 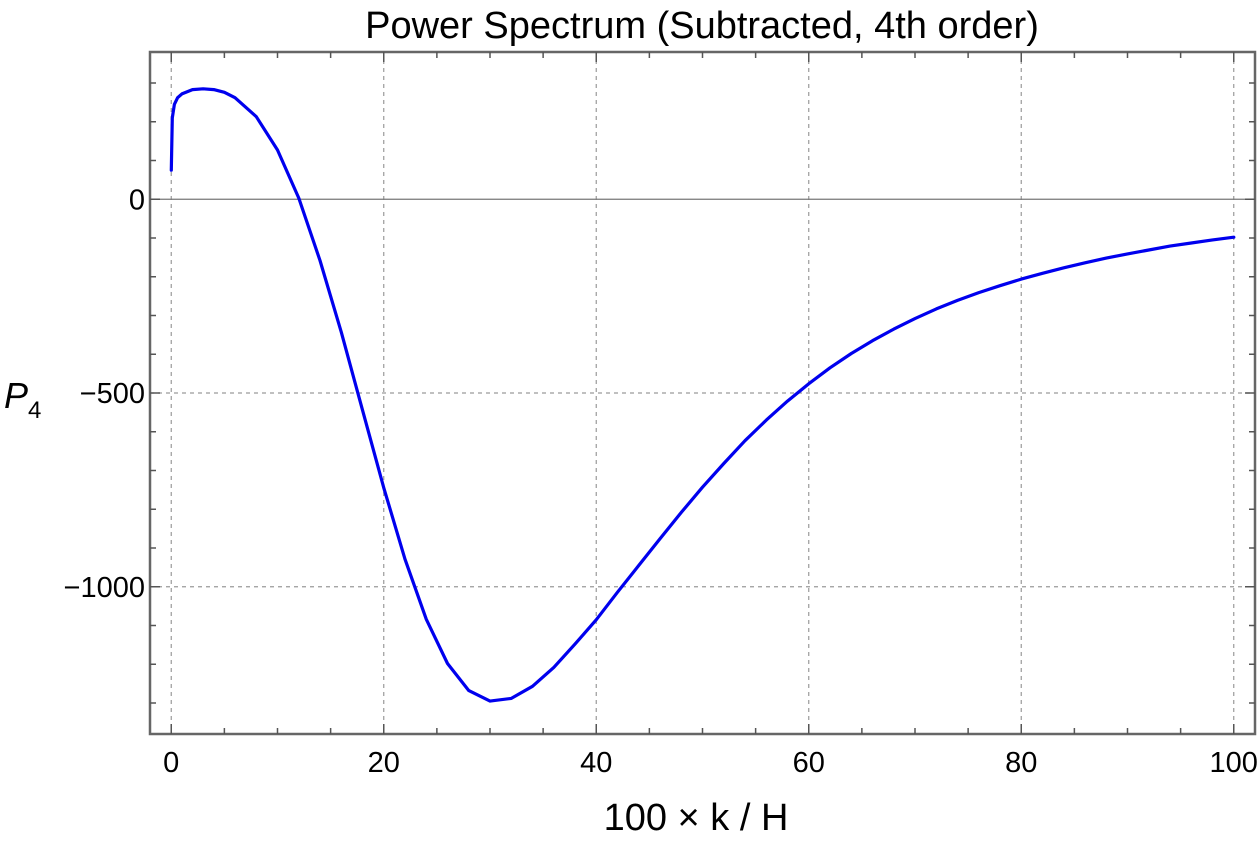 I want to click on y-axis-label: P4, so click(x=22, y=399).